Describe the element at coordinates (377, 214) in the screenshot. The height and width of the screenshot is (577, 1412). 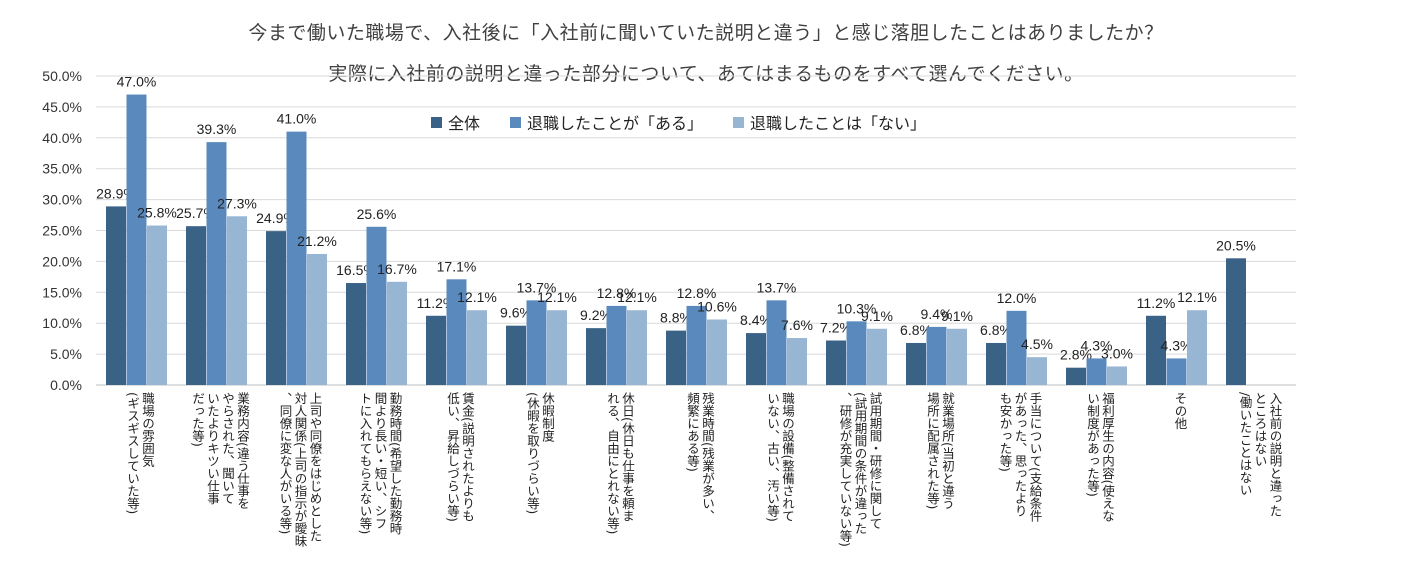
I see `data-label-quit-yes: 25.6%` at that location.